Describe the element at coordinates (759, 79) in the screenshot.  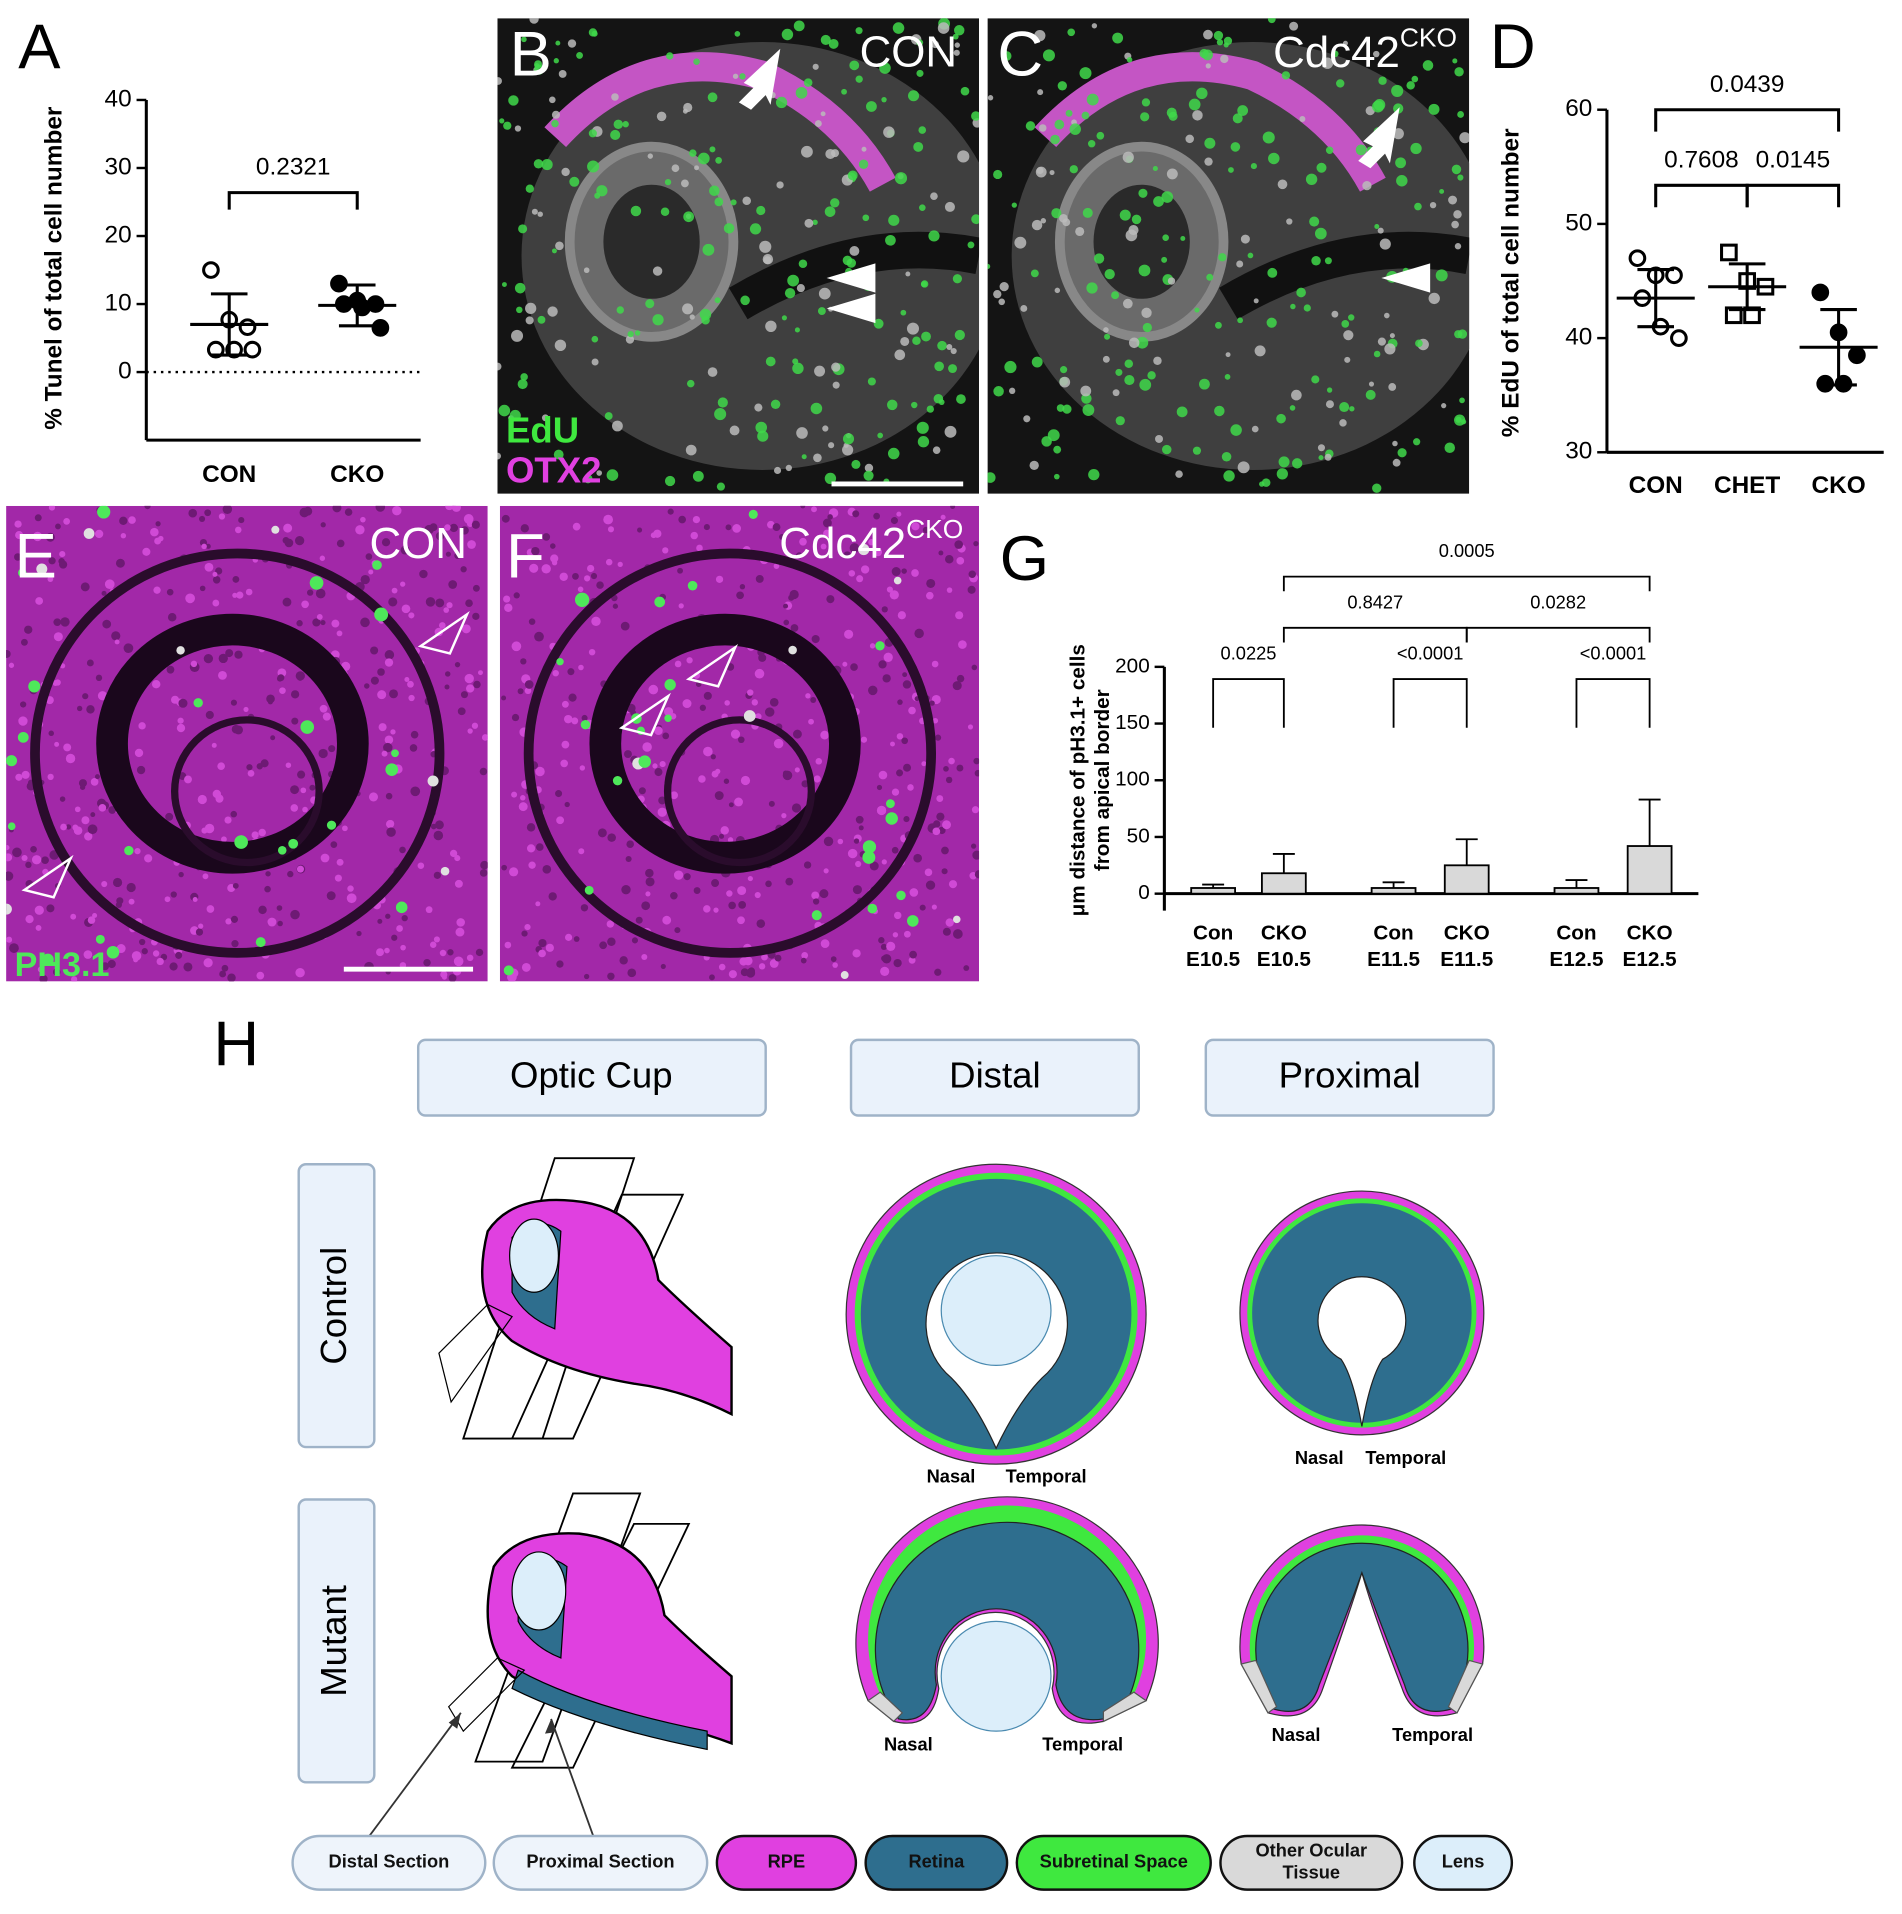
I see `arrow` at that location.